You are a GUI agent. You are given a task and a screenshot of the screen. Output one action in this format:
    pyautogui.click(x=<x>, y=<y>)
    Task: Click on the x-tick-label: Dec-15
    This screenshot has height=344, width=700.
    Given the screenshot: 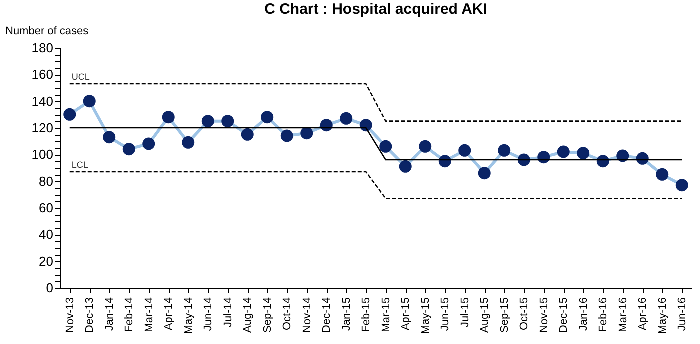 What is the action you would take?
    pyautogui.click(x=564, y=315)
    